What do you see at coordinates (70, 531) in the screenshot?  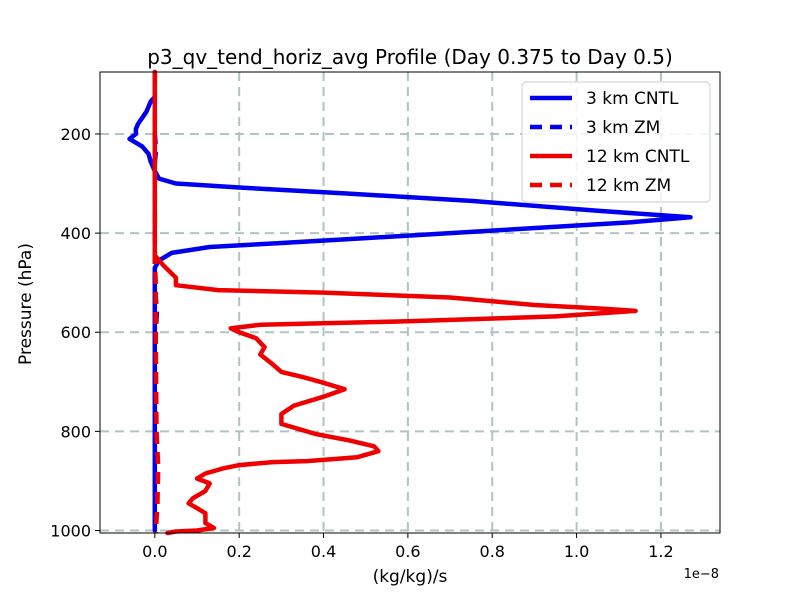 I see `y-tick-label: 1000` at bounding box center [70, 531].